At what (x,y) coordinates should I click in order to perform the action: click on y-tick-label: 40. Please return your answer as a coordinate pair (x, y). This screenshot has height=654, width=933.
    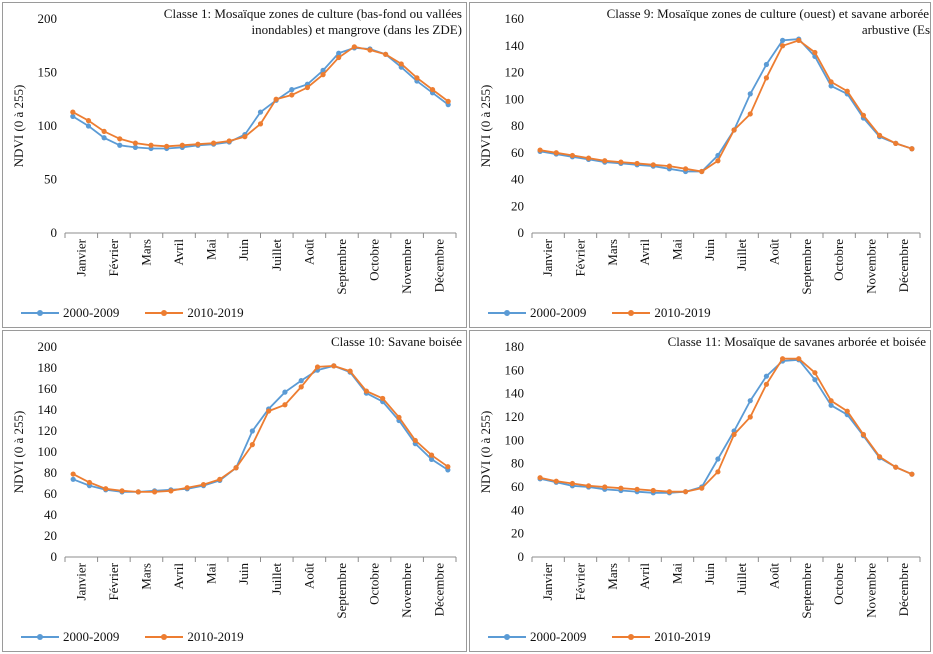
    Looking at the image, I should click on (50, 514).